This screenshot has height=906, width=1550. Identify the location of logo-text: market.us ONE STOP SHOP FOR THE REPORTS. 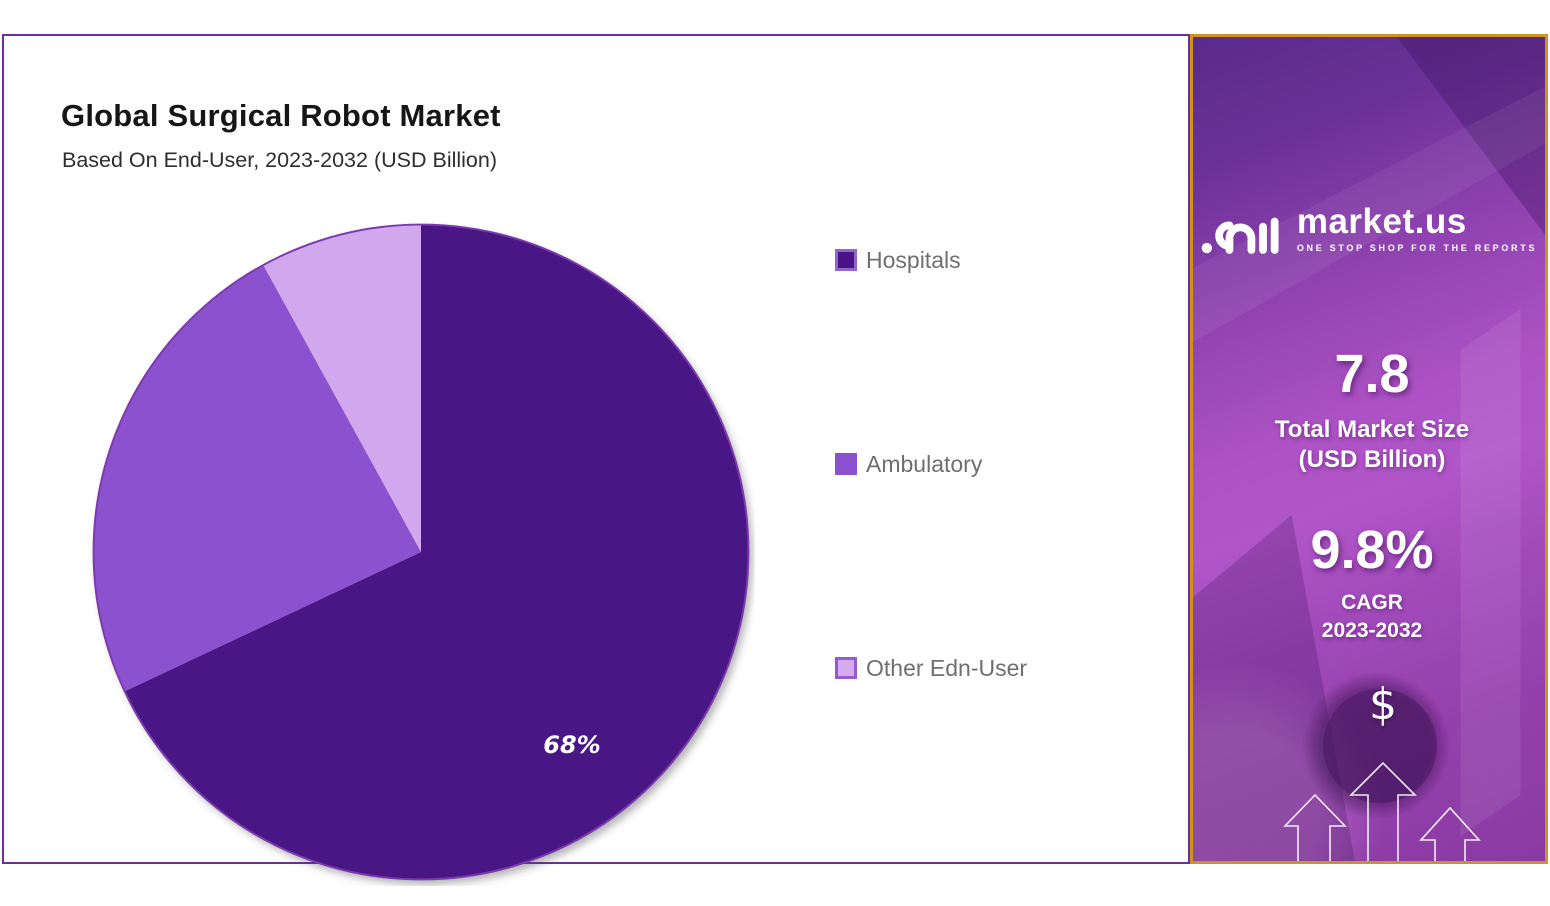
(1417, 227).